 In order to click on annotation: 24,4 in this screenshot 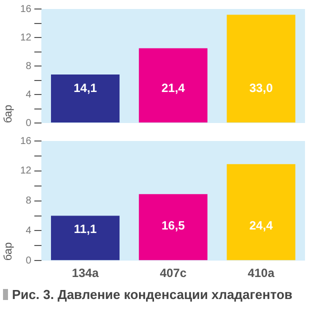, I will do `click(261, 225)`.